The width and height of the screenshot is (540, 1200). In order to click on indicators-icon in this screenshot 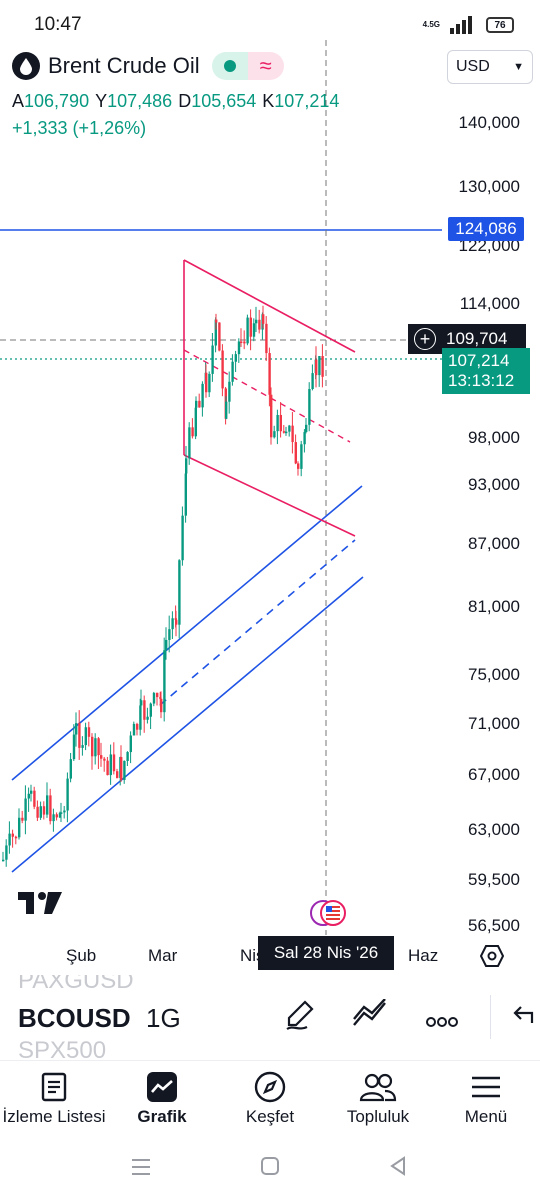, I will do `click(370, 1017)`.